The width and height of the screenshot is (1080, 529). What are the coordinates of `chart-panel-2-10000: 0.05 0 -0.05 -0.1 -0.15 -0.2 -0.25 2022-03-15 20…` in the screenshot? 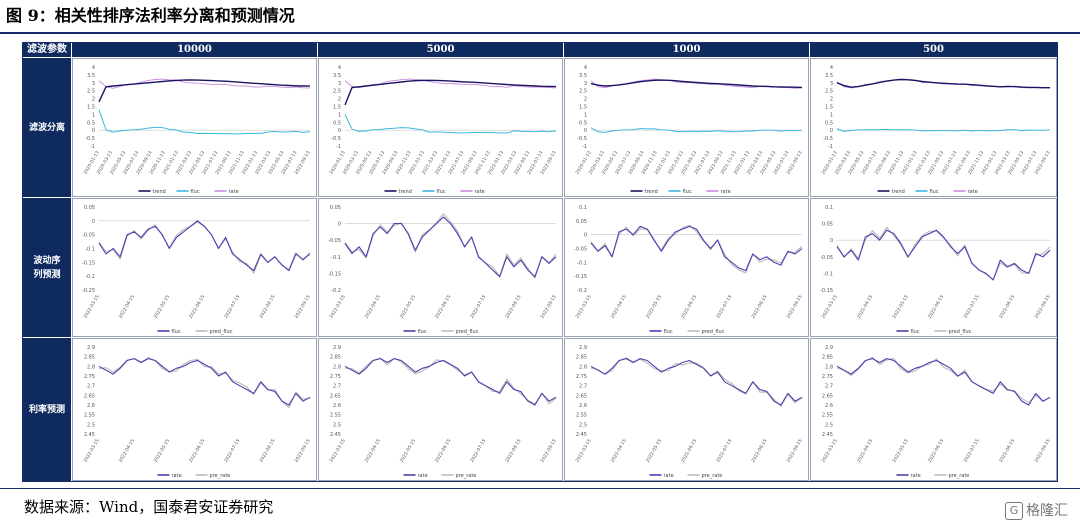 It's located at (194, 267).